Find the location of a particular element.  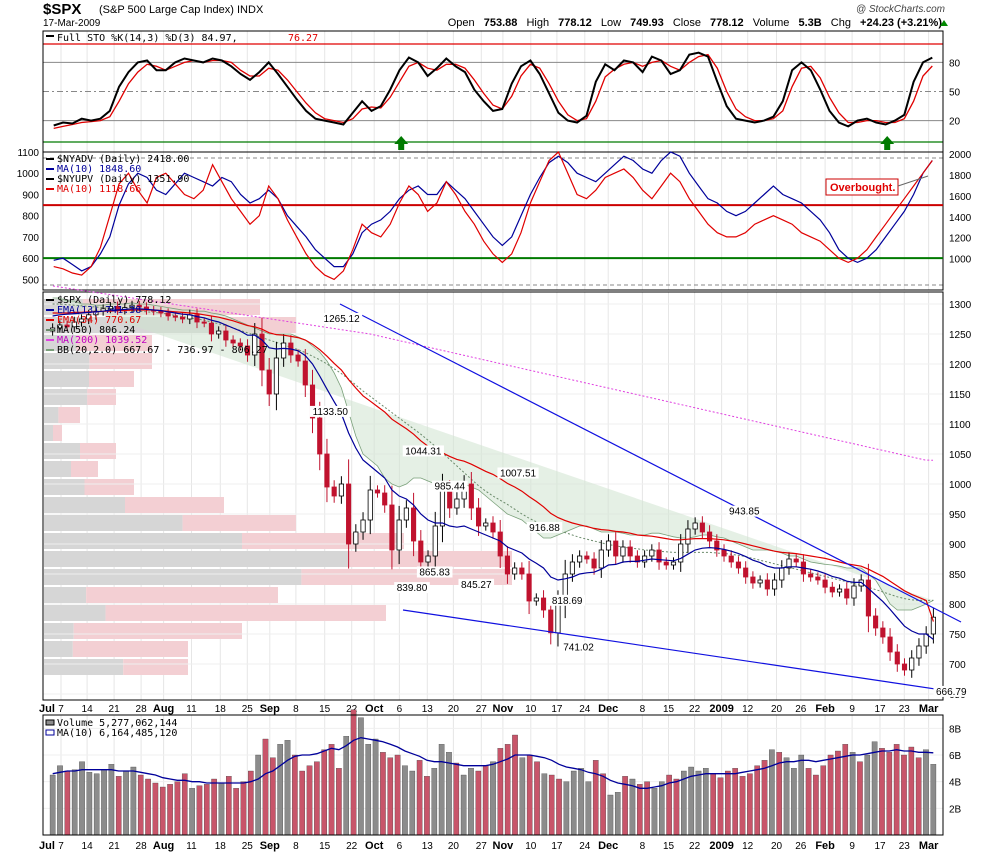

price-annotation: 741.02 is located at coordinates (578, 647).